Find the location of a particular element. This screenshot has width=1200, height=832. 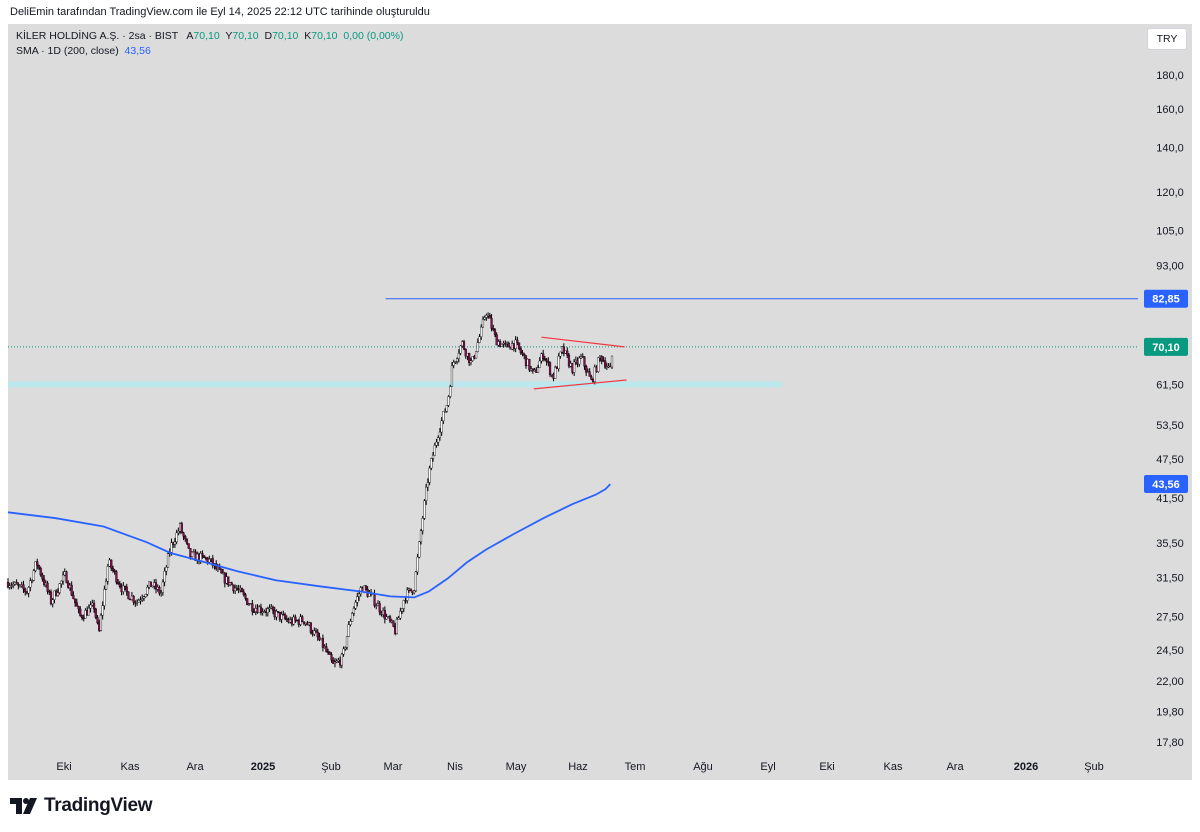

sma-label: SMA · 1D (200, close) is located at coordinates (67, 51).